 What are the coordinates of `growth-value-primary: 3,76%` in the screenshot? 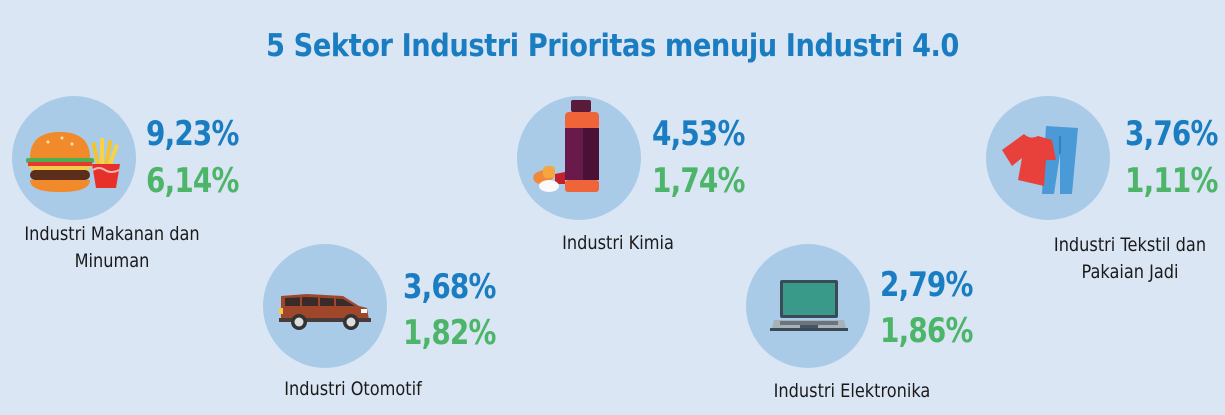 It's located at (1171, 134).